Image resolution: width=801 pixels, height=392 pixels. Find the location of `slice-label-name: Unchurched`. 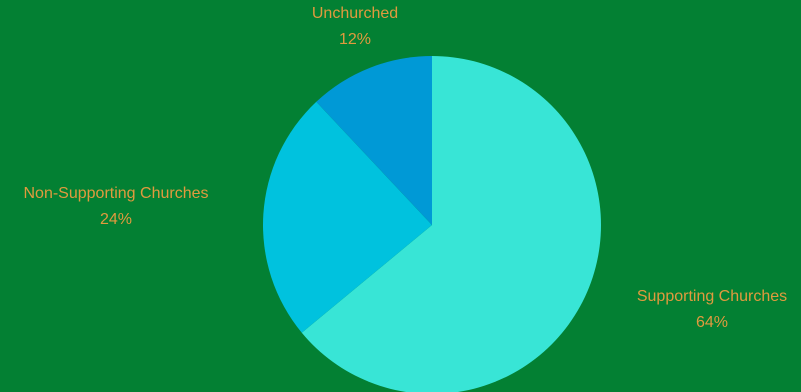

slice-label-name: Unchurched is located at coordinates (355, 13).